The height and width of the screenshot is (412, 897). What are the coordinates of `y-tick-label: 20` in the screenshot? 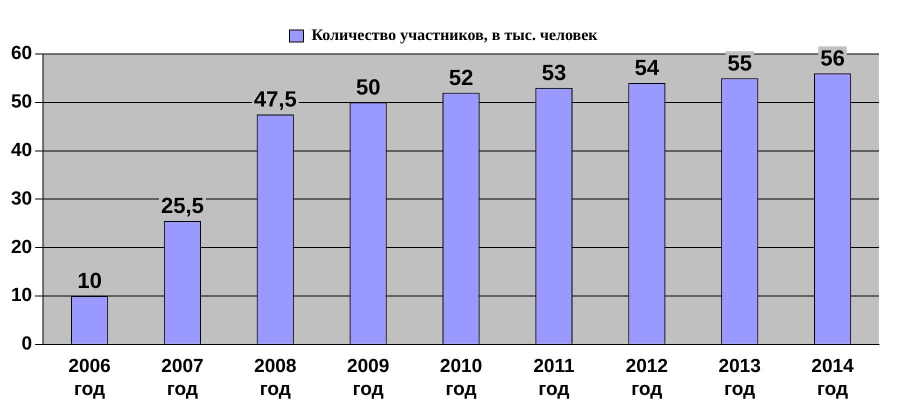 It's located at (21, 247).